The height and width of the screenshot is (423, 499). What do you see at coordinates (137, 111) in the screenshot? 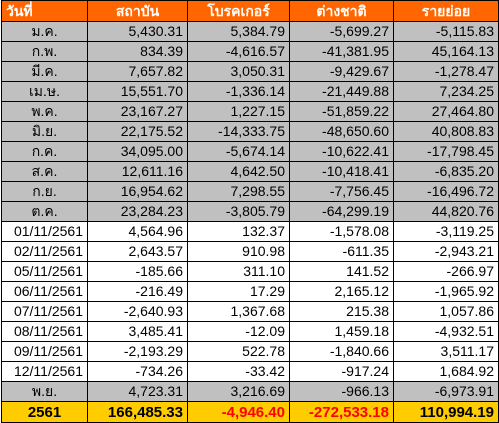
I see `institution-value-cell: 23,167.27` at bounding box center [137, 111].